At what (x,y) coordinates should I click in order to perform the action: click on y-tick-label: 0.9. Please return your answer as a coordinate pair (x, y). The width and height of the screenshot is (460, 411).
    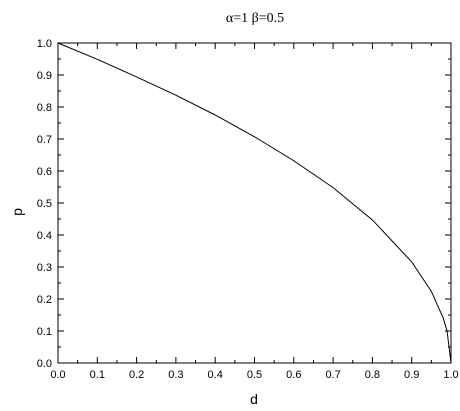
    Looking at the image, I should click on (44, 76).